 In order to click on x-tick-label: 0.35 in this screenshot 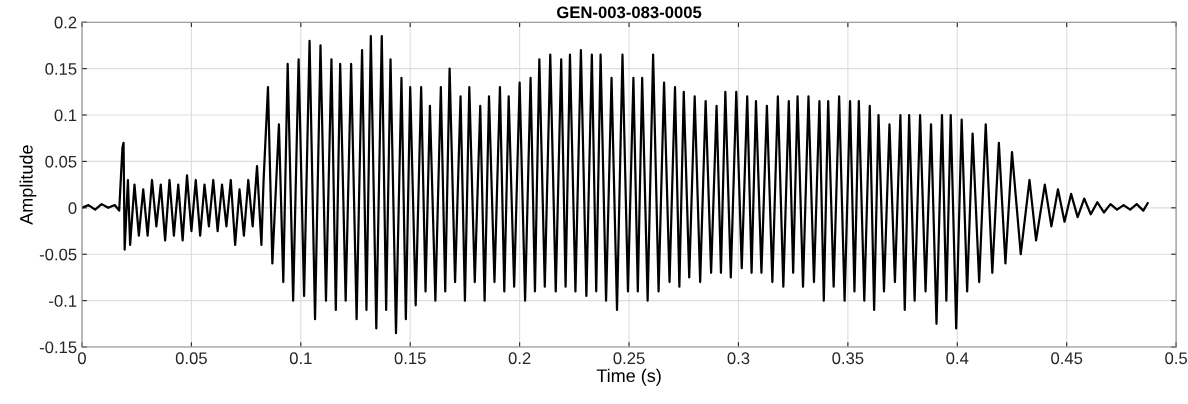, I will do `click(848, 358)`.